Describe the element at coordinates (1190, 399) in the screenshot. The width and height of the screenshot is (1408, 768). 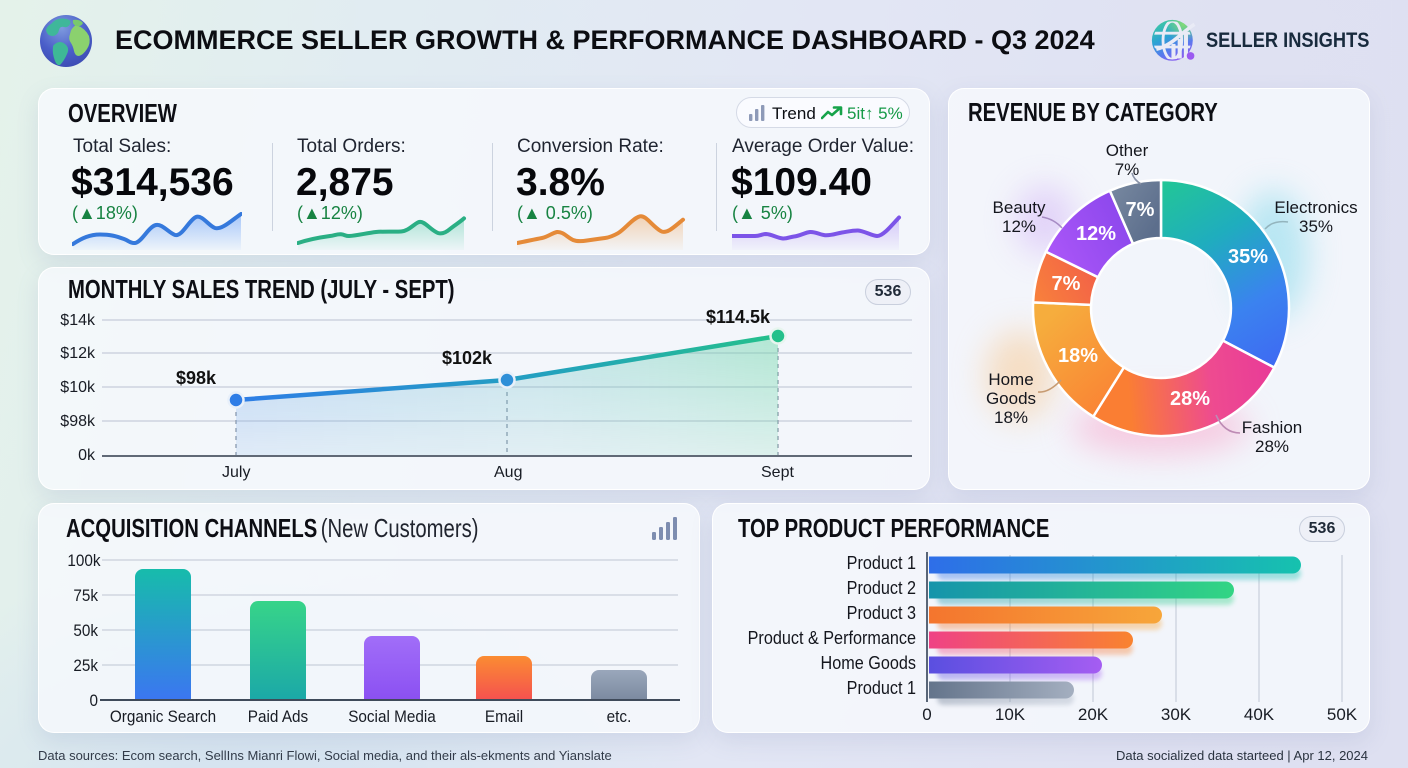
I see `svg-text: 28%` at that location.